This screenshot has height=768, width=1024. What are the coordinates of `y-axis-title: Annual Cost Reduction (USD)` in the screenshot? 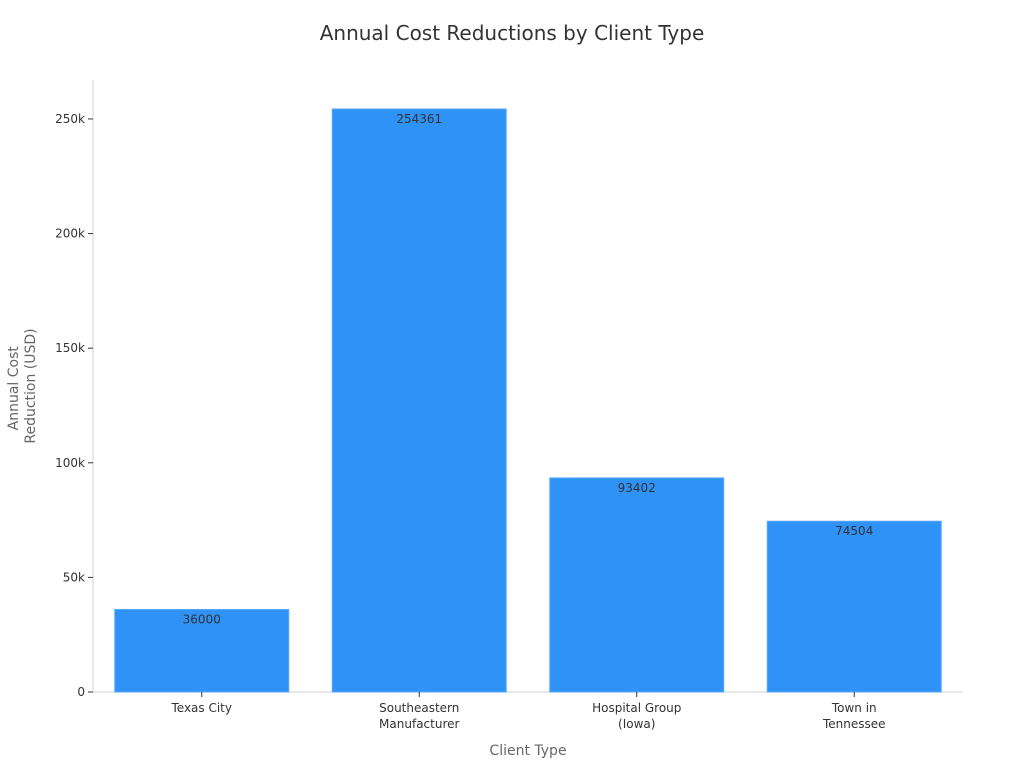 It's located at (22, 385).